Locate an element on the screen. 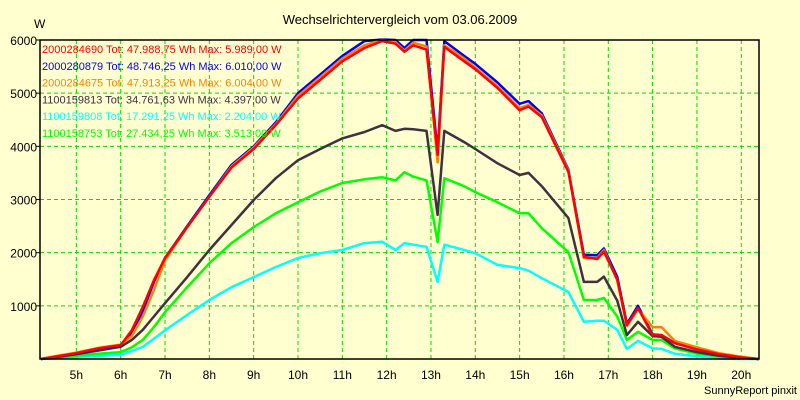 The image size is (800, 400). x-tick-label: 15h is located at coordinates (520, 375).